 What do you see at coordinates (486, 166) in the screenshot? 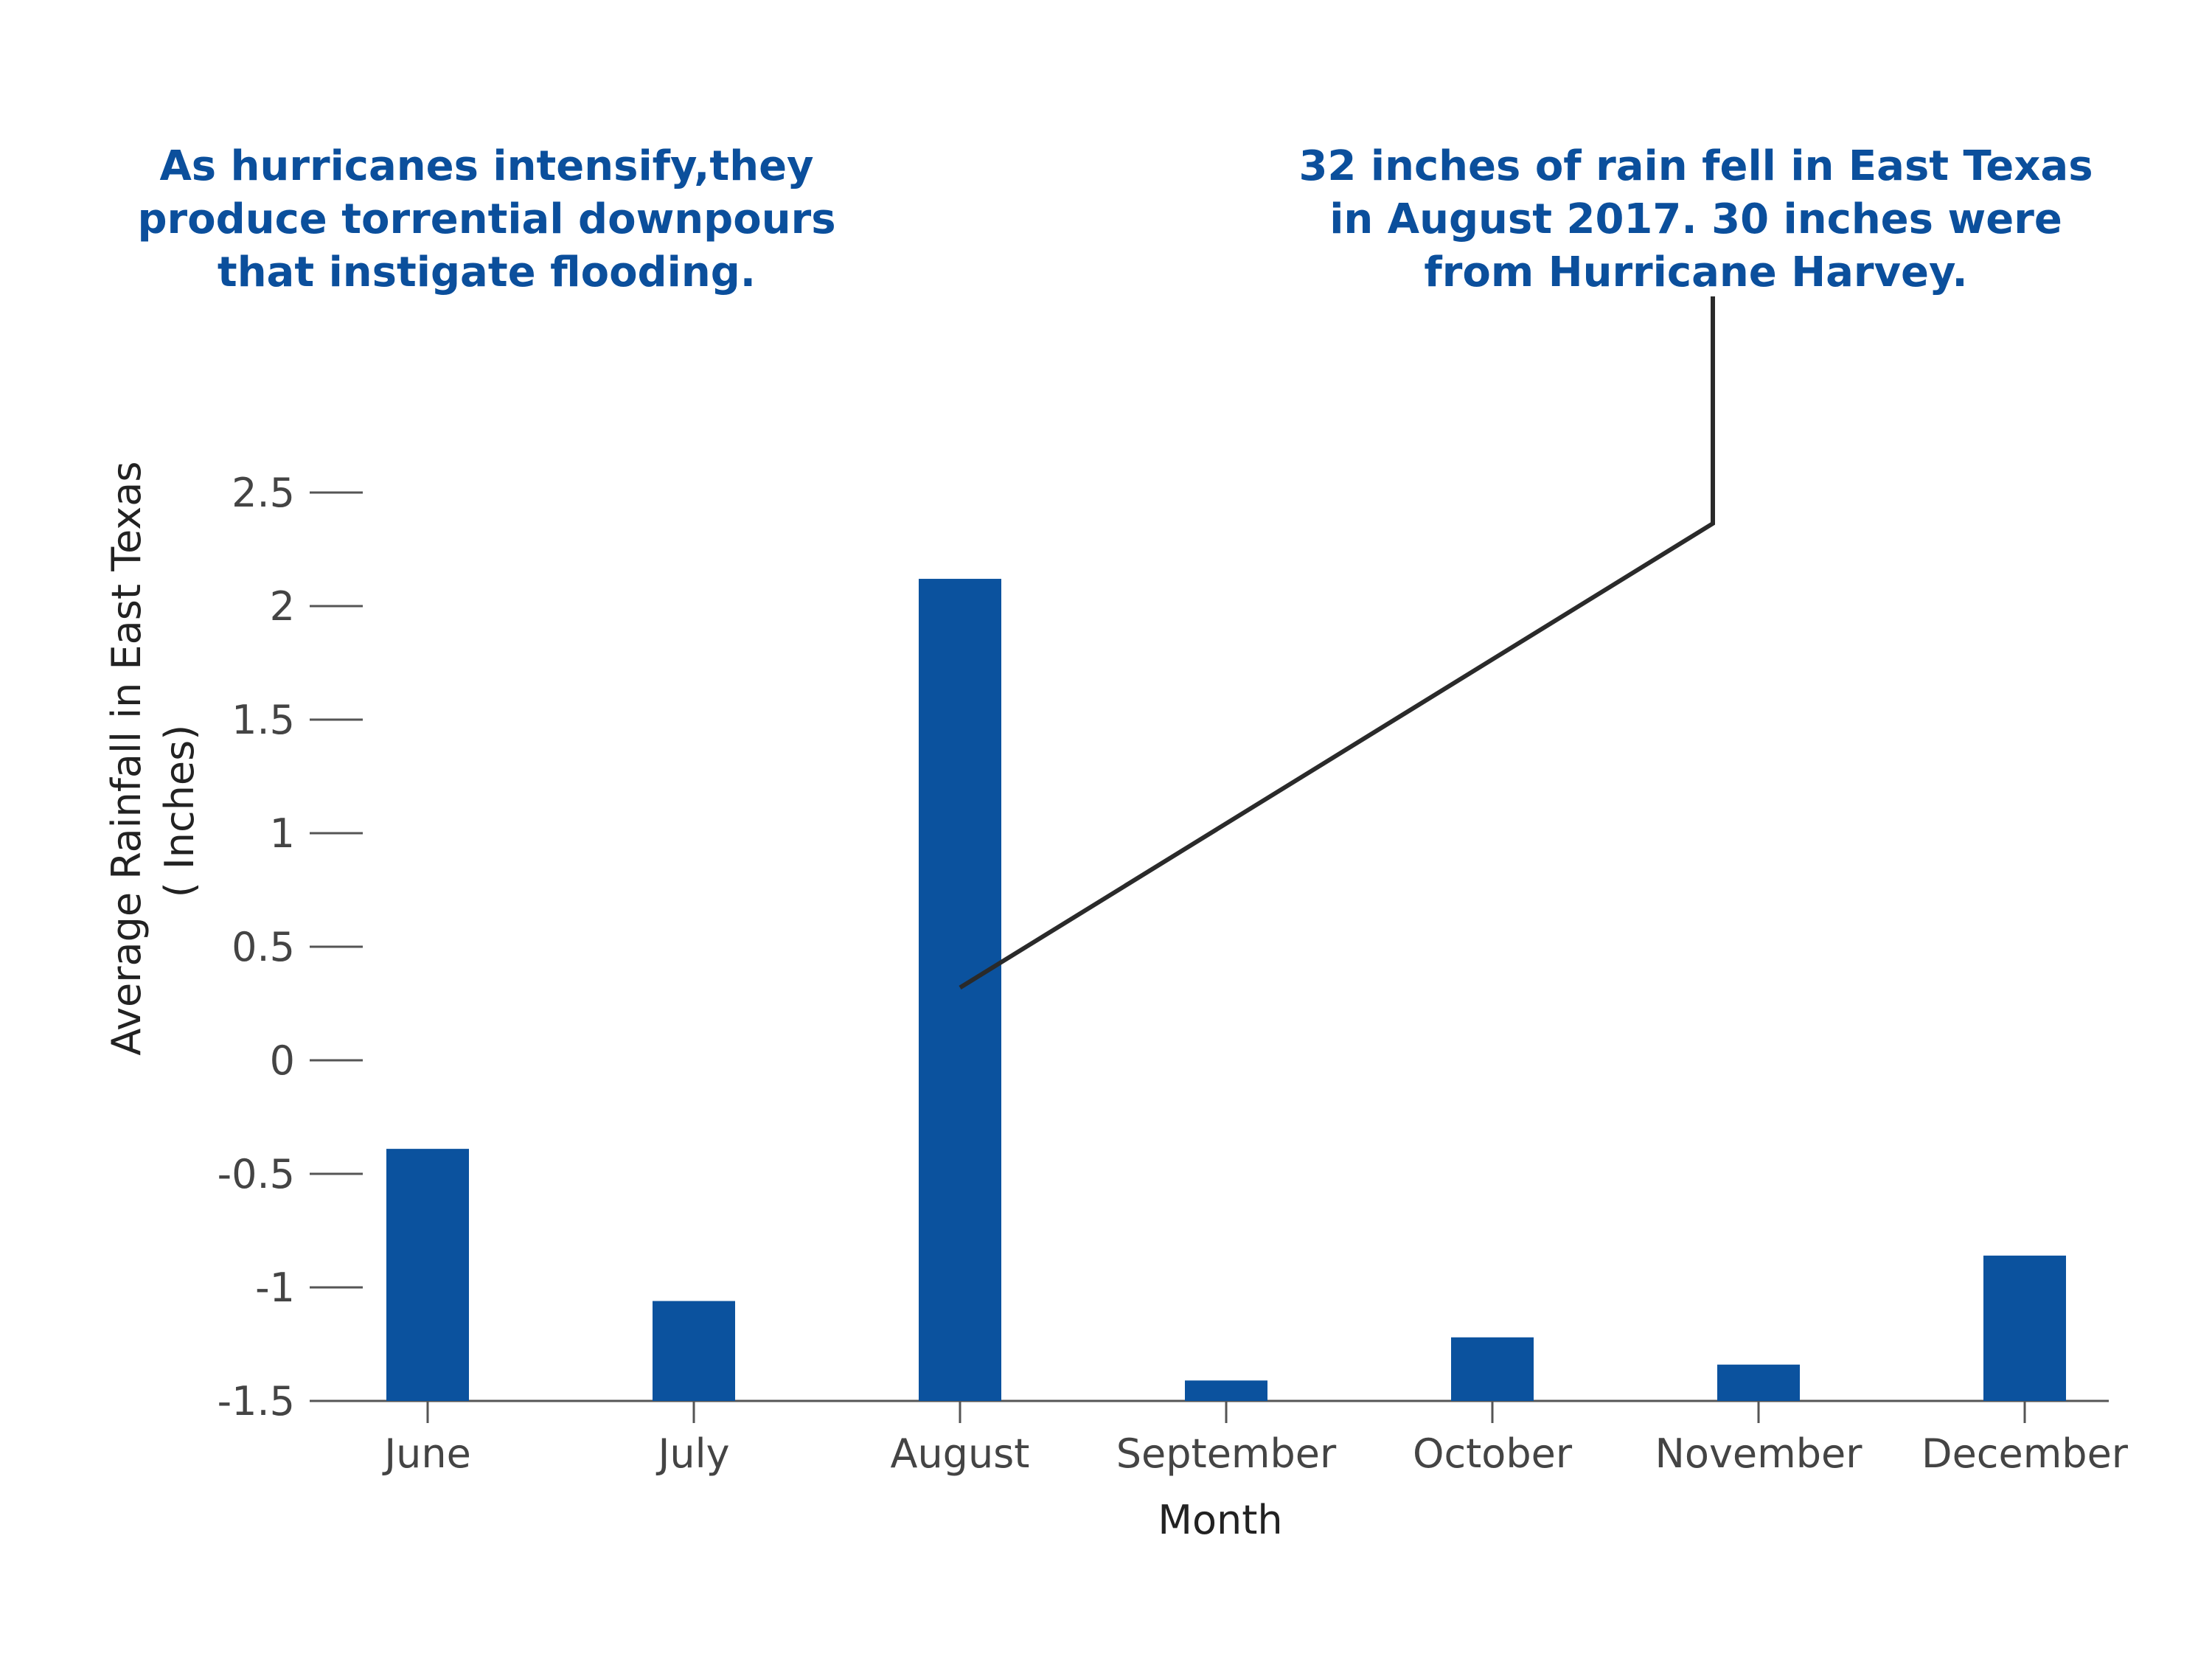
I see `annotation-line: As hurricanes intensify,they` at bounding box center [486, 166].